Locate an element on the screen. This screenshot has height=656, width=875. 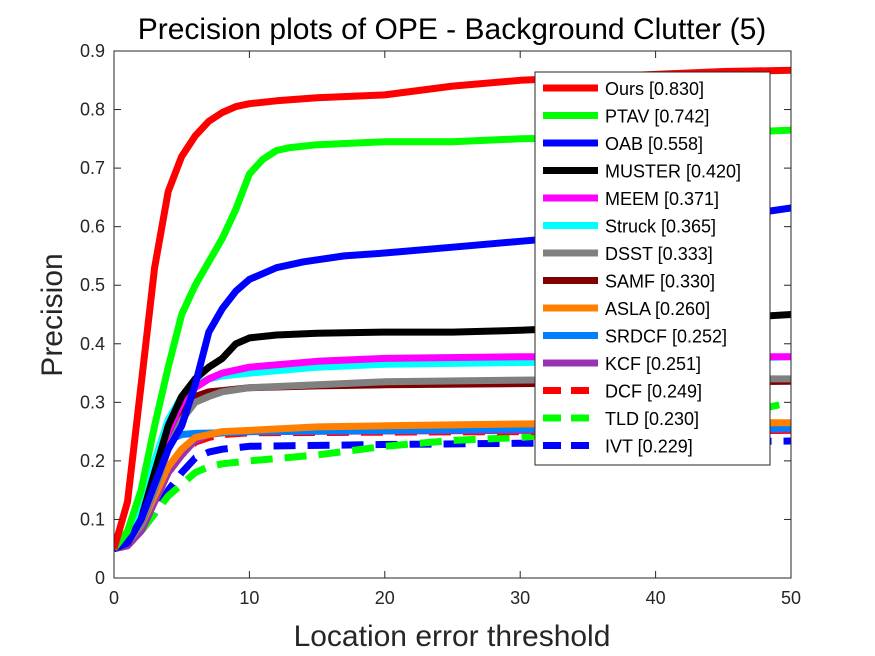
legend-entry-muster: MUSTER [0.420] is located at coordinates (673, 172).